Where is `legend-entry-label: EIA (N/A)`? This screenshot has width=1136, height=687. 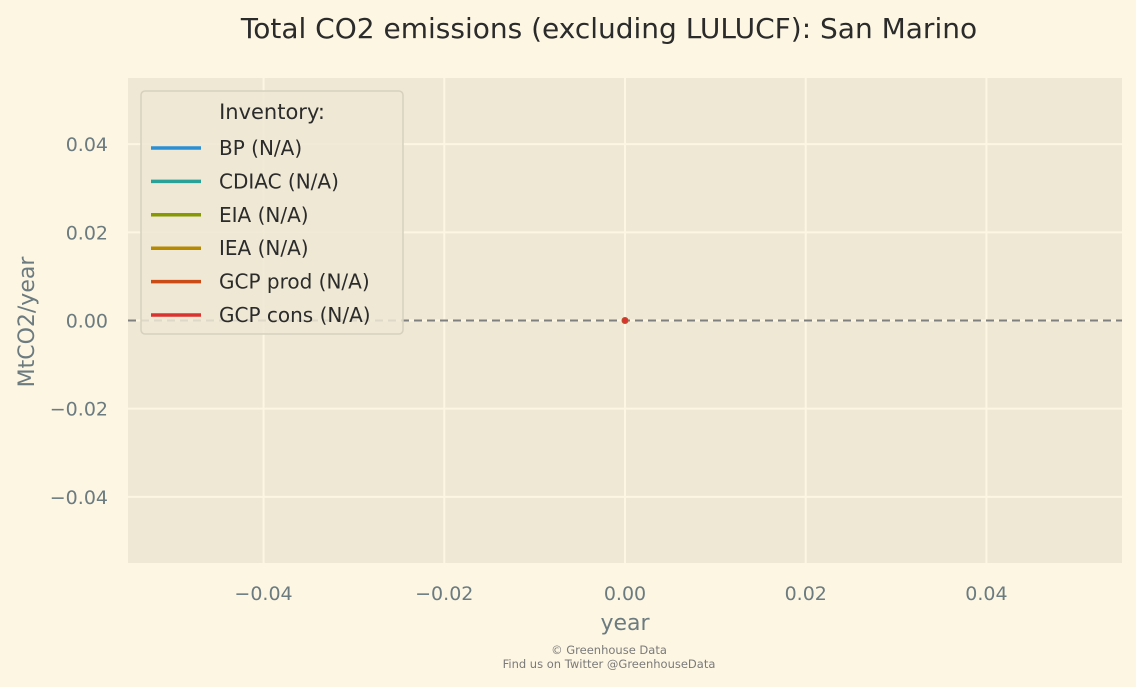
legend-entry-label: EIA (N/A) is located at coordinates (264, 215).